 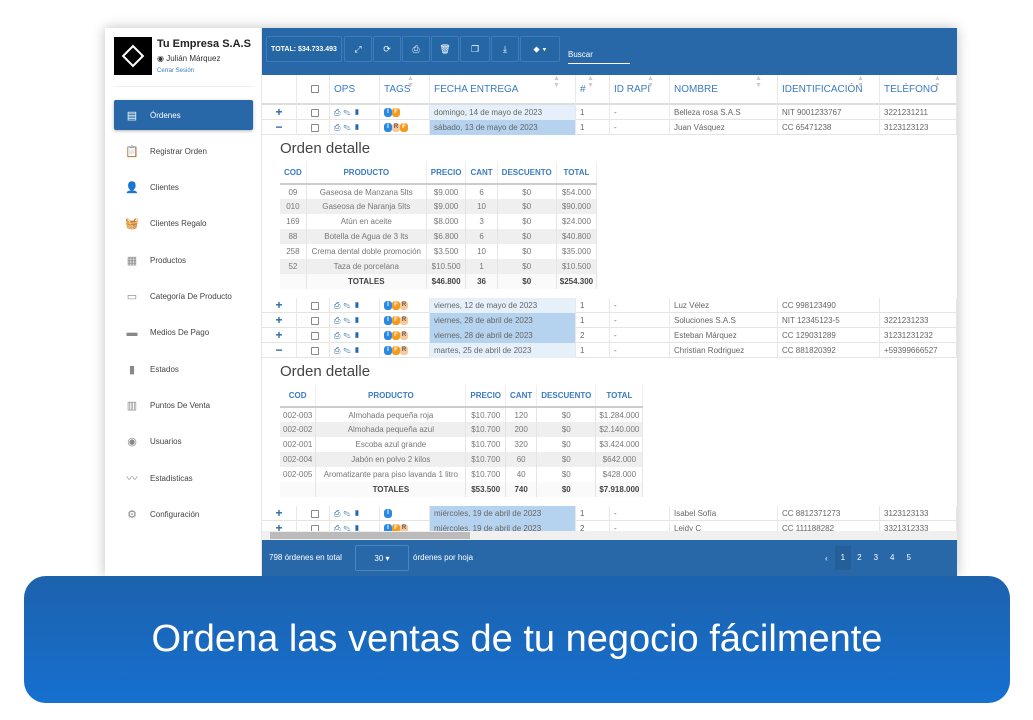 What do you see at coordinates (599, 53) in the screenshot?
I see `search-input: Buscar` at bounding box center [599, 53].